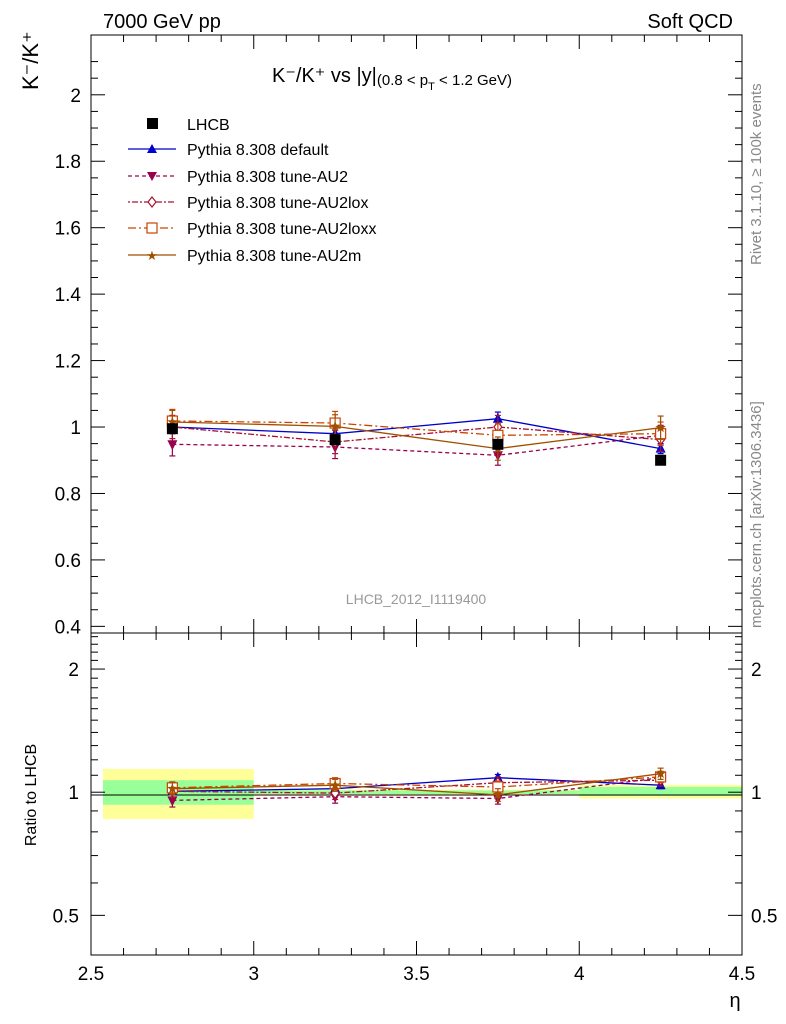  I want to click on ratio-y-tick-label: 1, so click(73, 793).